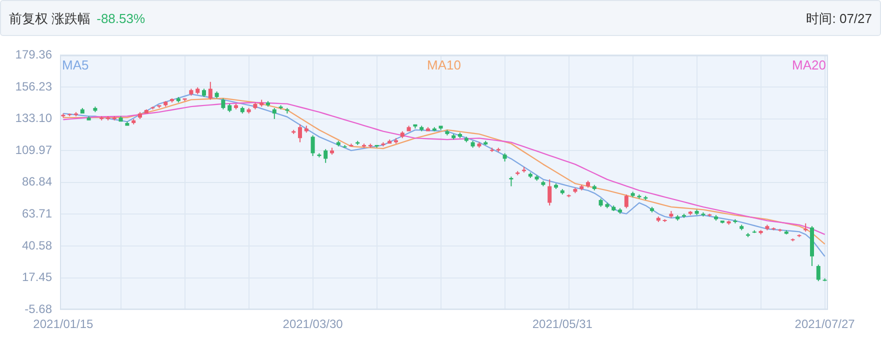 The width and height of the screenshot is (881, 340). What do you see at coordinates (33, 149) in the screenshot?
I see `y-tick-label: 109.97` at bounding box center [33, 149].